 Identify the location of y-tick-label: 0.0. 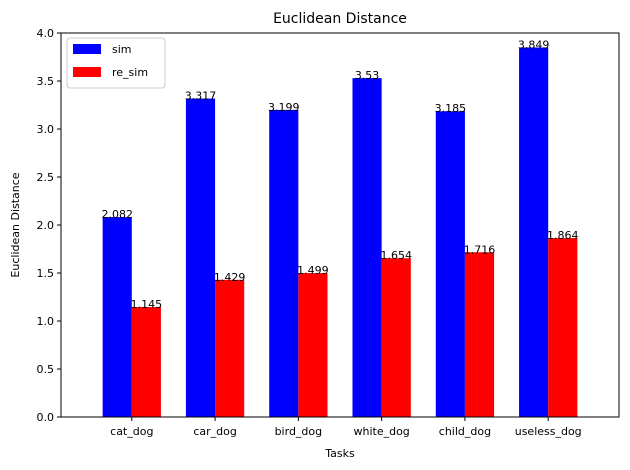
(46, 417).